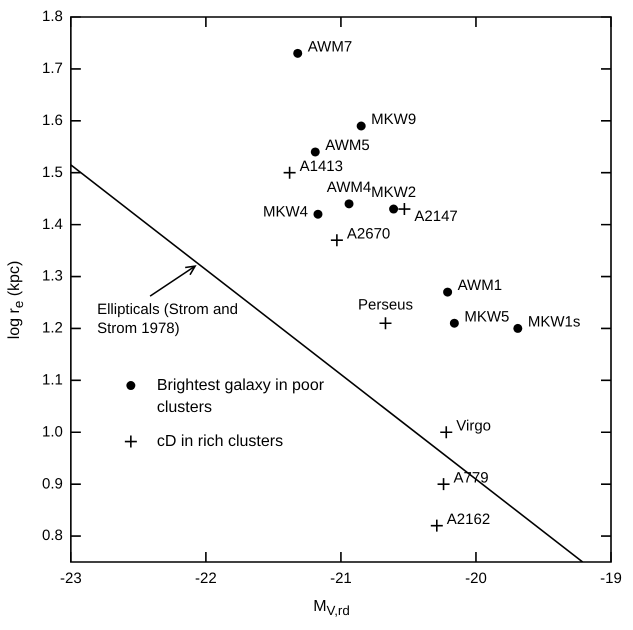 This screenshot has height=630, width=633. What do you see at coordinates (349, 187) in the screenshot?
I see `data-label: AWM4` at bounding box center [349, 187].